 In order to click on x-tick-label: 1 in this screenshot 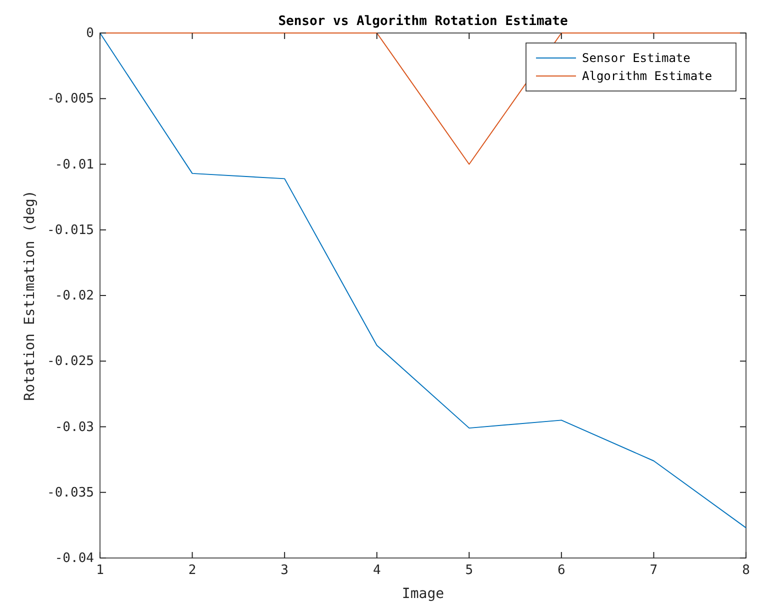, I will do `click(100, 570)`.